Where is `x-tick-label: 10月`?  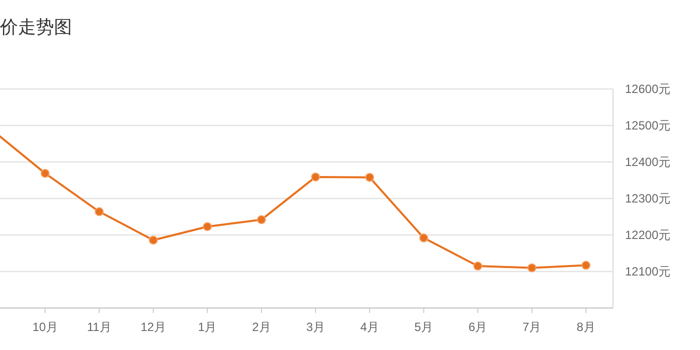 x-tick-label: 10月 is located at coordinates (45, 327).